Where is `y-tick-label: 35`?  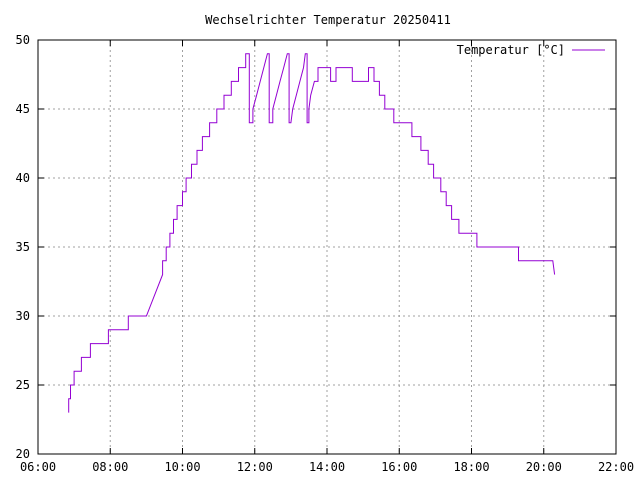 y-tick-label: 35 is located at coordinates (23, 247).